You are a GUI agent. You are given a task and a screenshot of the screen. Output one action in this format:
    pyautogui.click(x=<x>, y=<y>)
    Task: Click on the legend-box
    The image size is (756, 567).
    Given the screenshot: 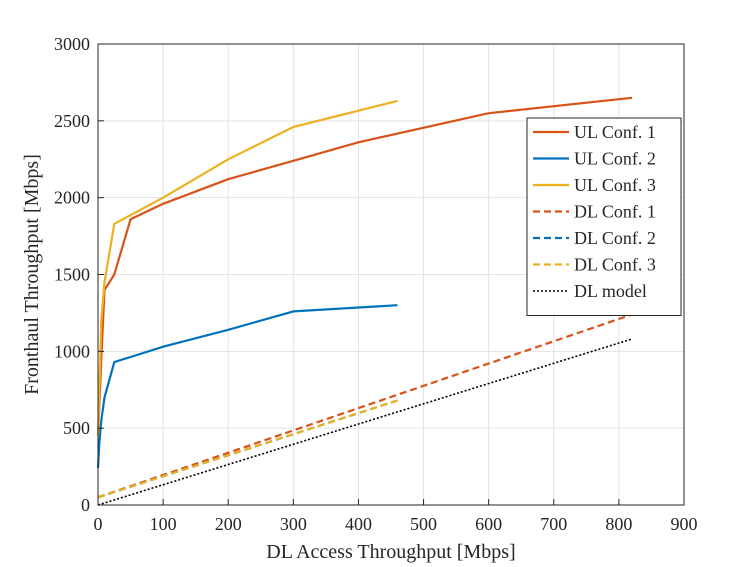 What is the action you would take?
    pyautogui.click(x=604, y=216)
    